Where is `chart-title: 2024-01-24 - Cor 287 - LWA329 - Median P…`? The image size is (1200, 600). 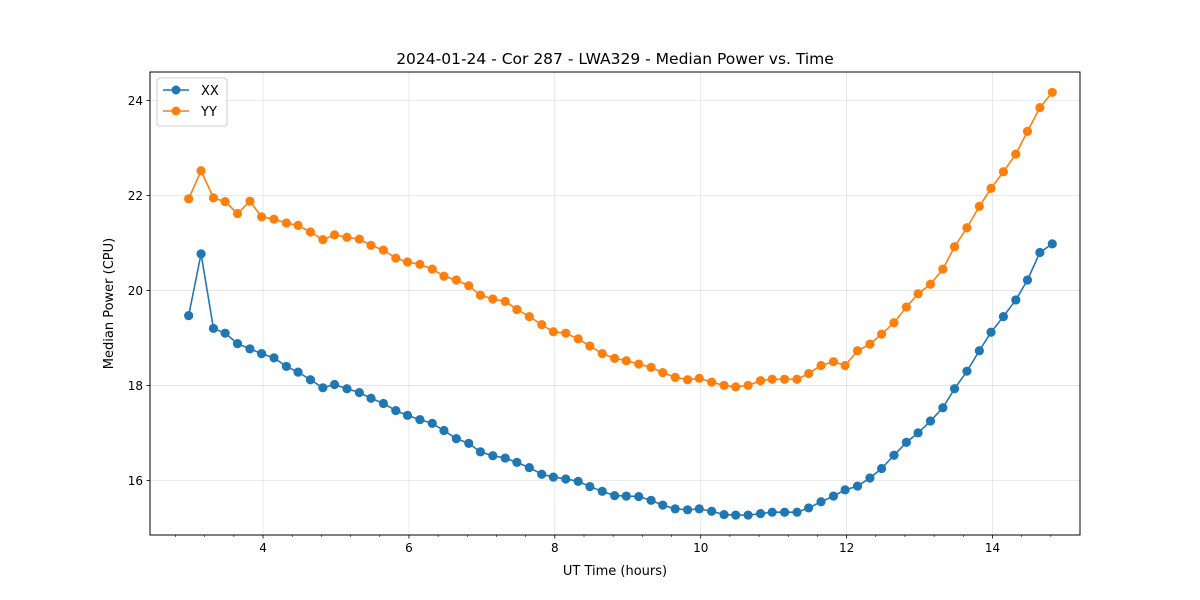 chart-title: 2024-01-24 - Cor 287 - LWA329 - Median P… is located at coordinates (615, 59).